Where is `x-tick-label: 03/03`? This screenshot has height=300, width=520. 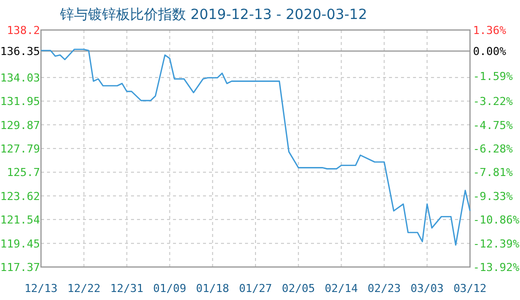 x-tick-label: 03/03 is located at coordinates (427, 288).